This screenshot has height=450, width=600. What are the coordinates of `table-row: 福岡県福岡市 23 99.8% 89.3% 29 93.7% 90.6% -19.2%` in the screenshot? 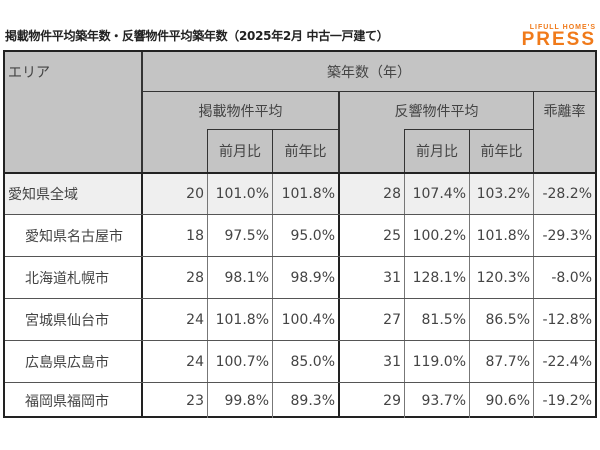 It's located at (300, 400).